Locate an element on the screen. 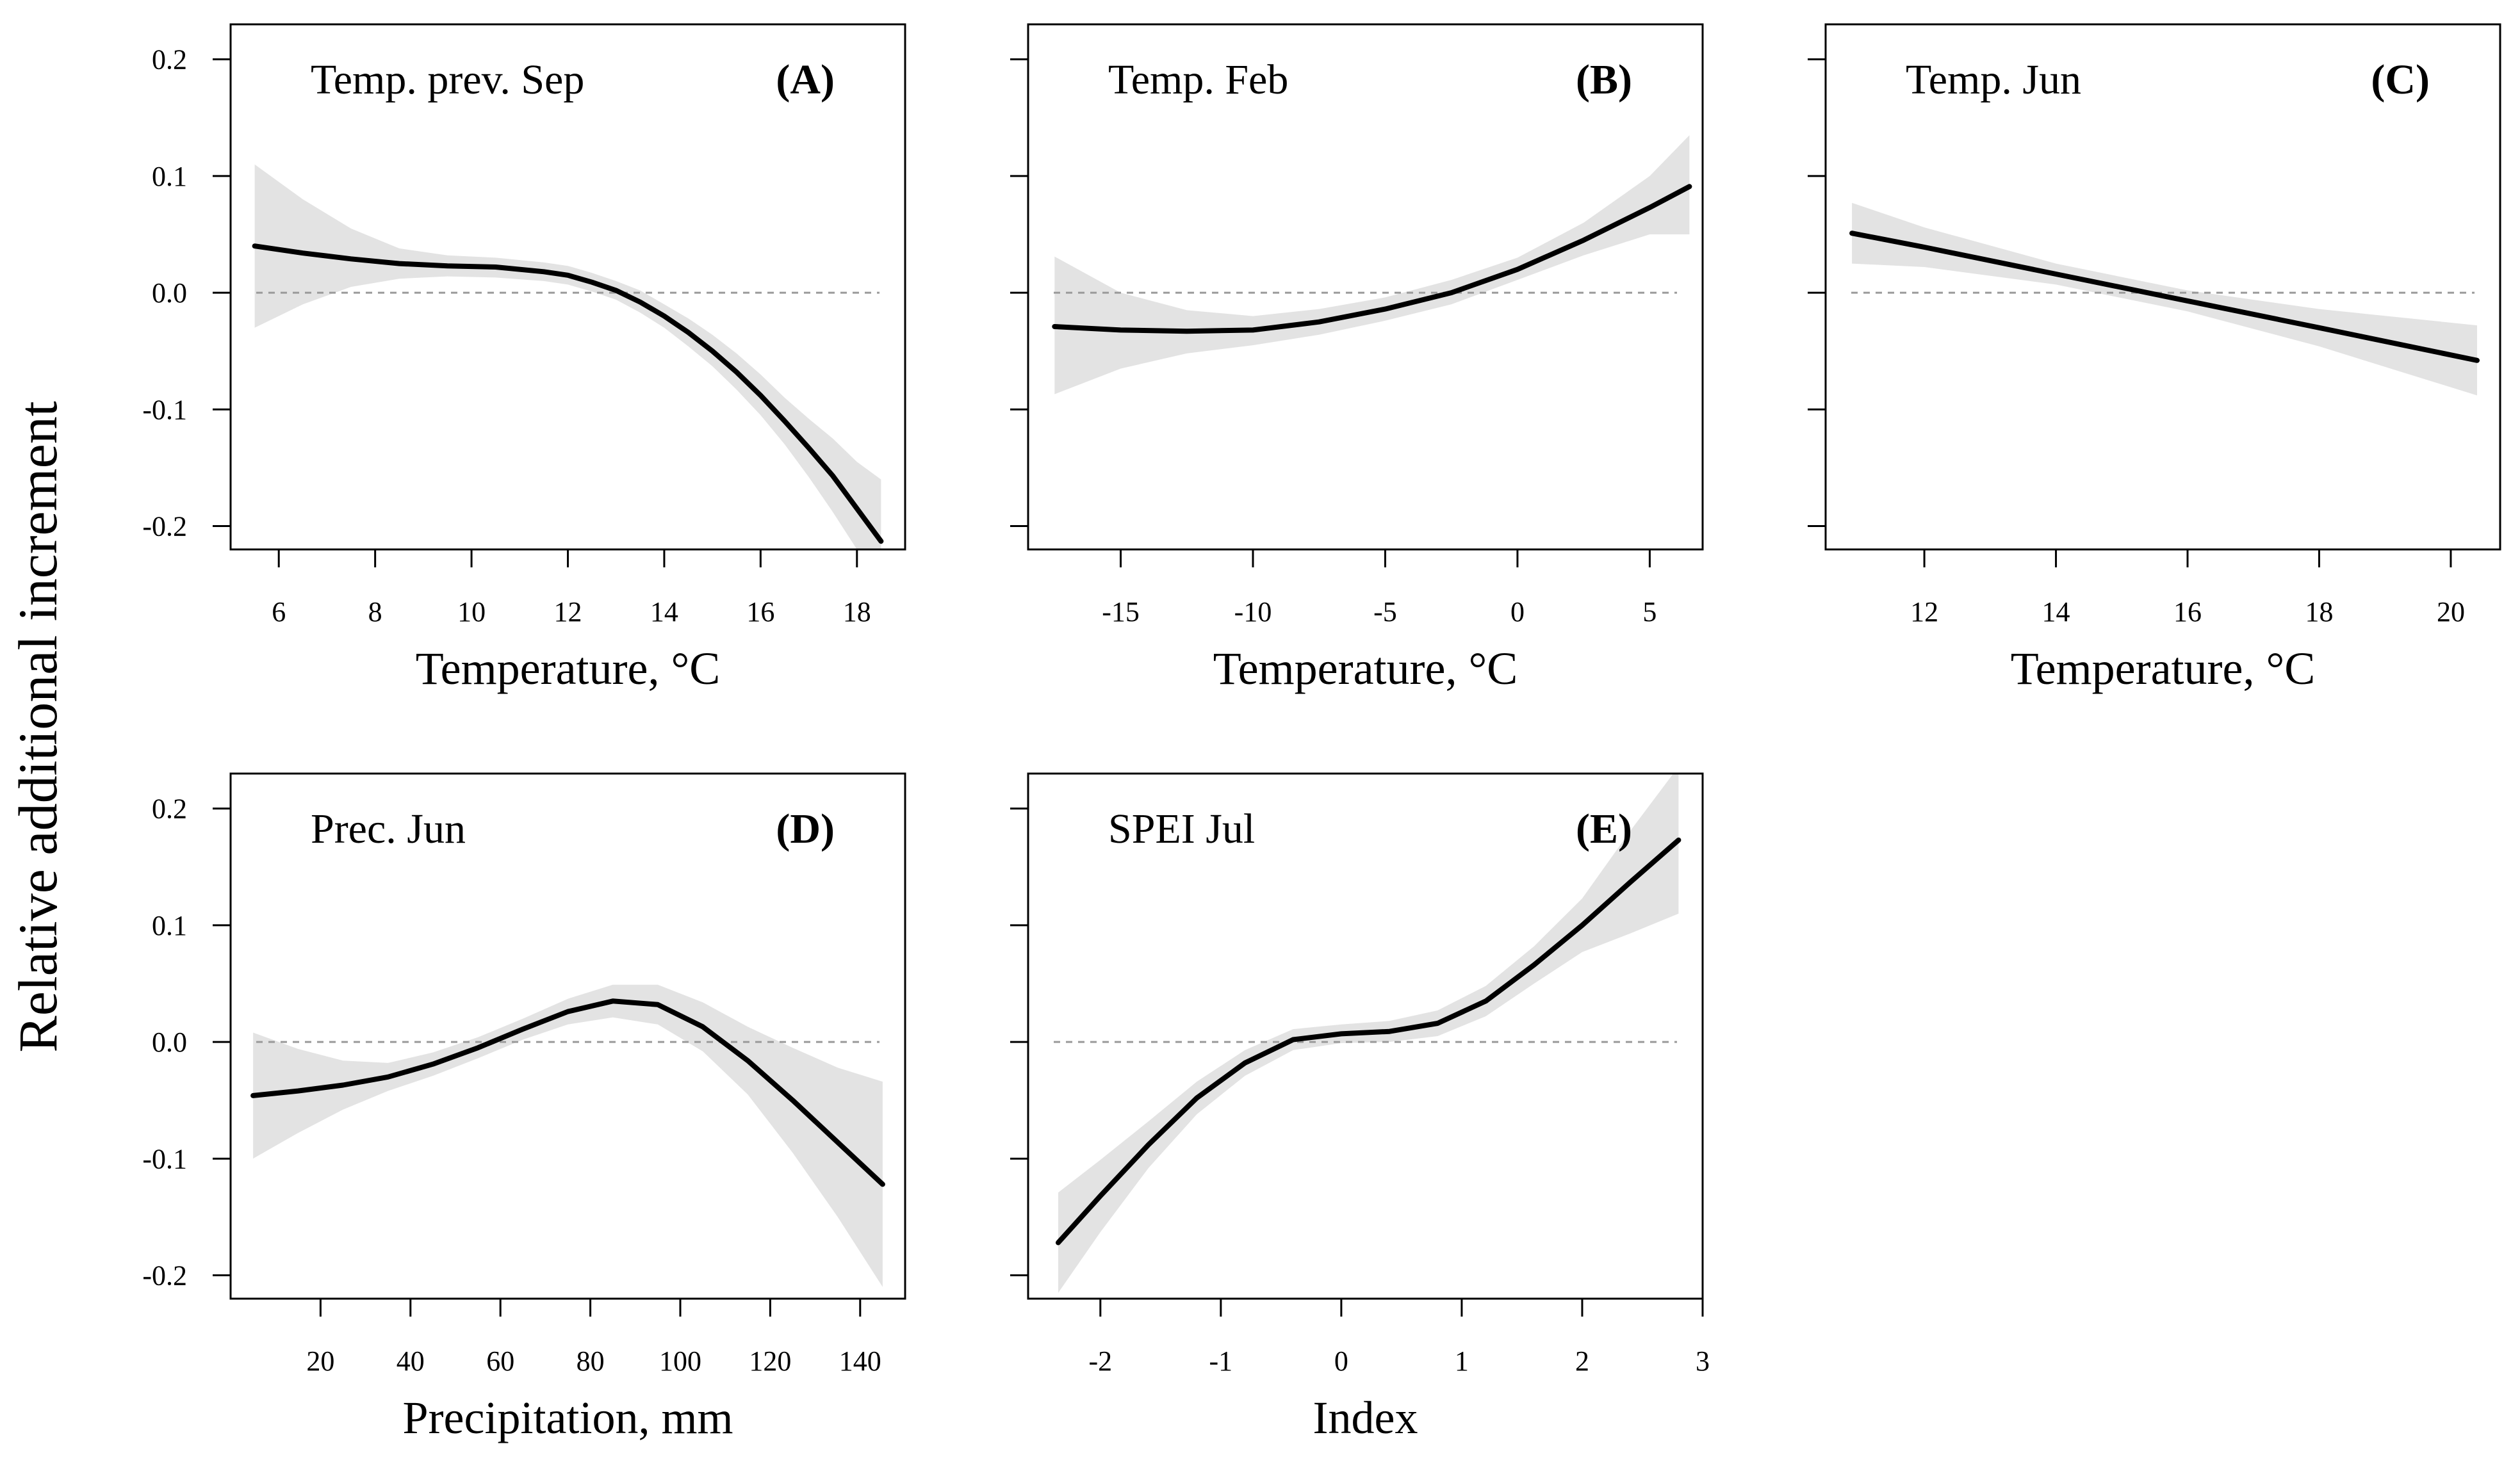 Image resolution: width=2520 pixels, height=1469 pixels. x-tick-label: 100 is located at coordinates (680, 1361).